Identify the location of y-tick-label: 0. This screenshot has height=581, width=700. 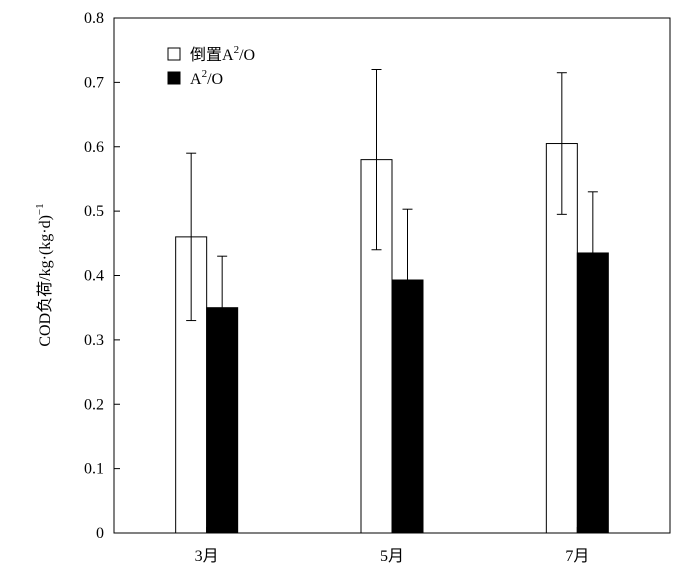
(100, 533).